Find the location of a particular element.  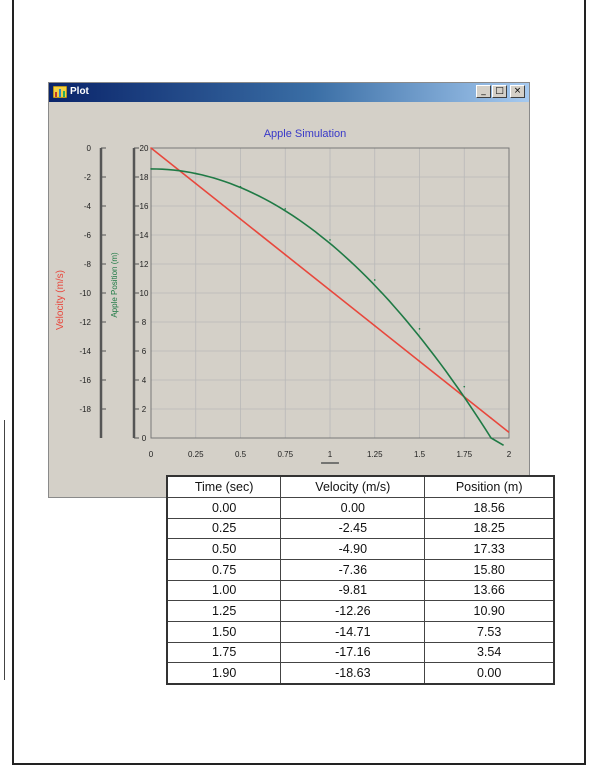

chart-title: Apple Simulation is located at coordinates (305, 134).